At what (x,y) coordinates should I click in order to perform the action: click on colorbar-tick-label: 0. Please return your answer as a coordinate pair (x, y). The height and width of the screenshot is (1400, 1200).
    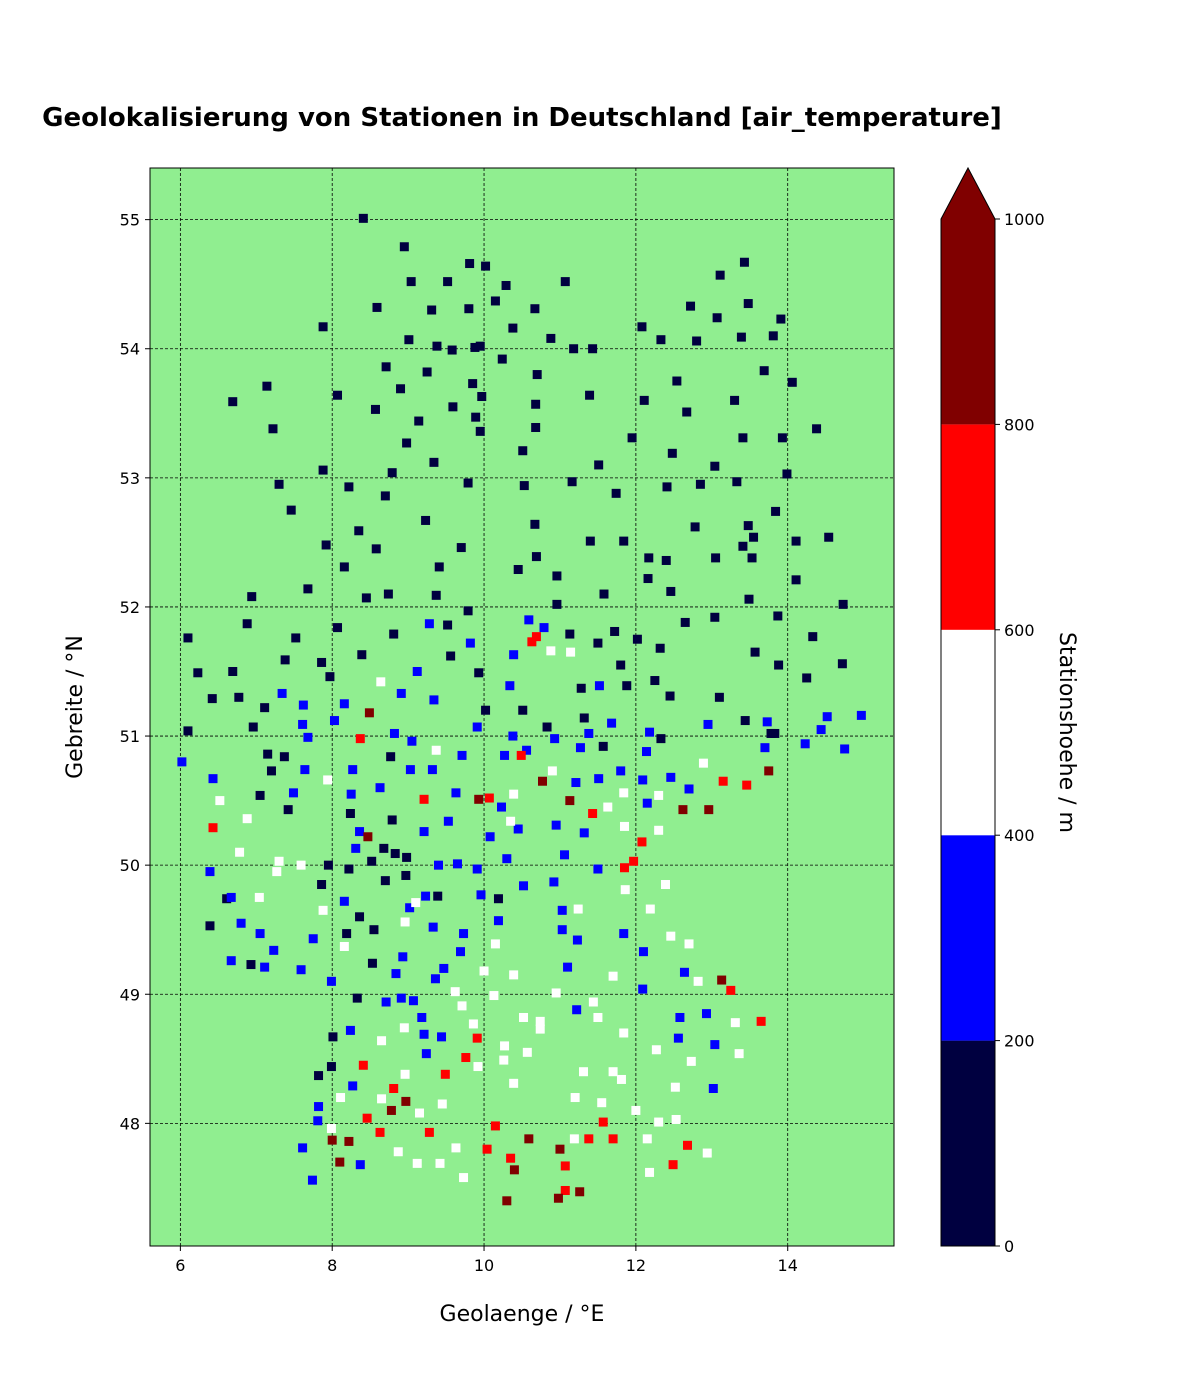
    Looking at the image, I should click on (1009, 1246).